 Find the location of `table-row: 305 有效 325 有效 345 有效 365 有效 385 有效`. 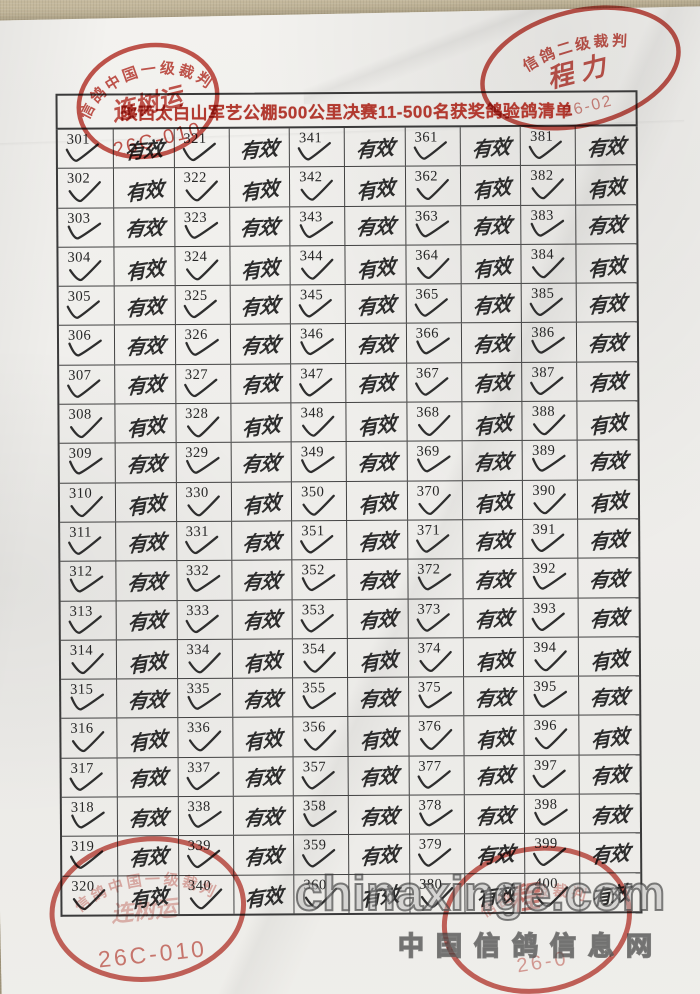

table-row: 305 有效 325 有效 345 有效 365 有效 385 有效 is located at coordinates (347, 304).